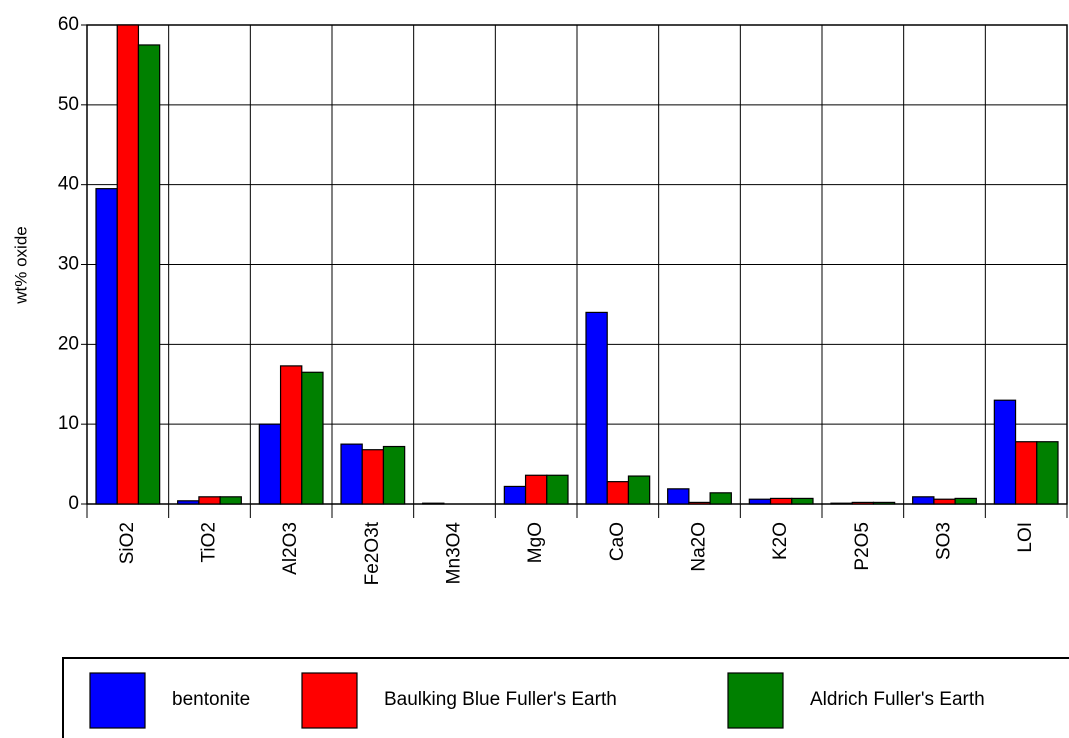 This screenshot has width=1069, height=738. Describe the element at coordinates (290, 548) in the screenshot. I see `x-tick-label: Al2O3` at that location.